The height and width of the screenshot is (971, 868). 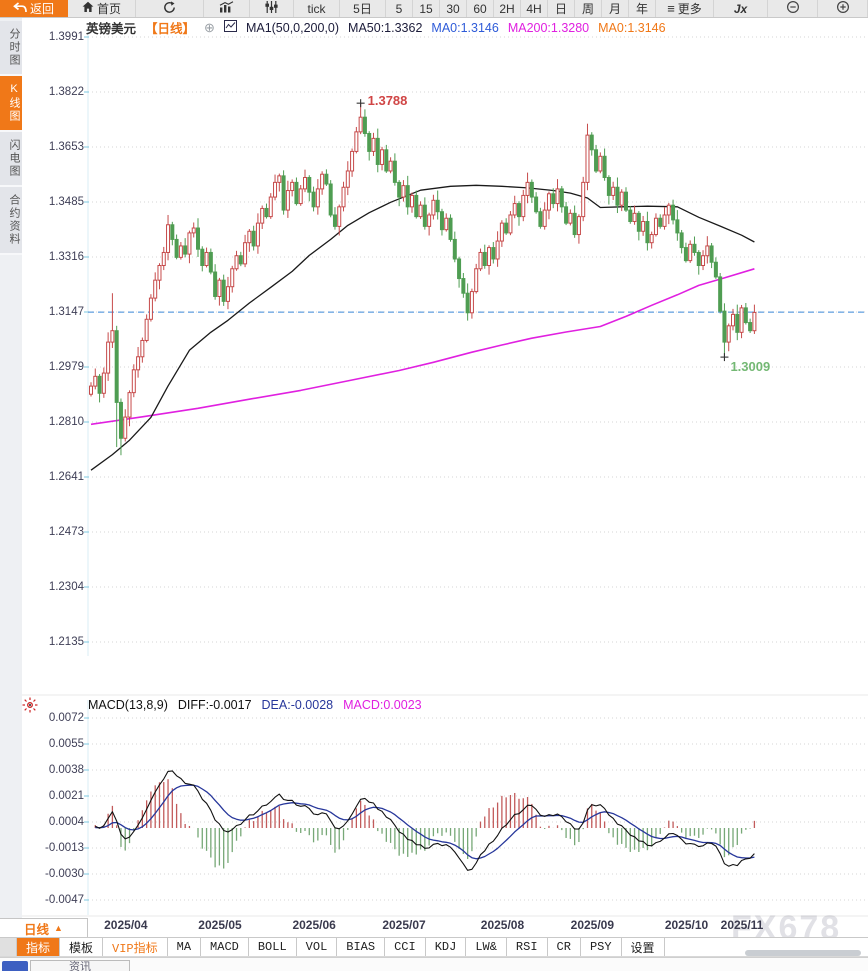 What do you see at coordinates (66, 312) in the screenshot?
I see `price-axis-label: 1.3147` at bounding box center [66, 312].